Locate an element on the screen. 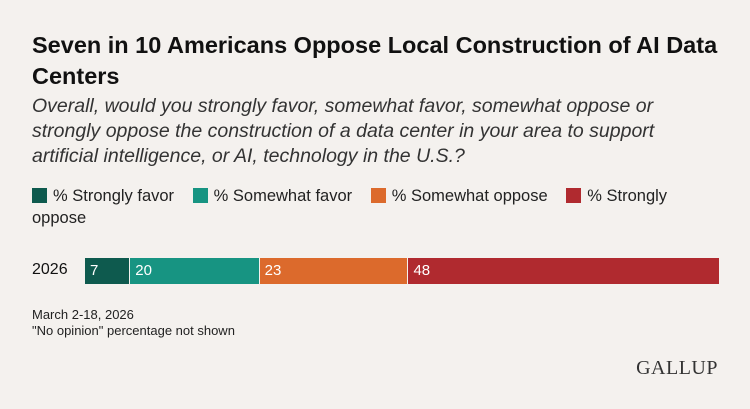  legend-item-strongly-favor: % Strongly favor is located at coordinates (103, 196).